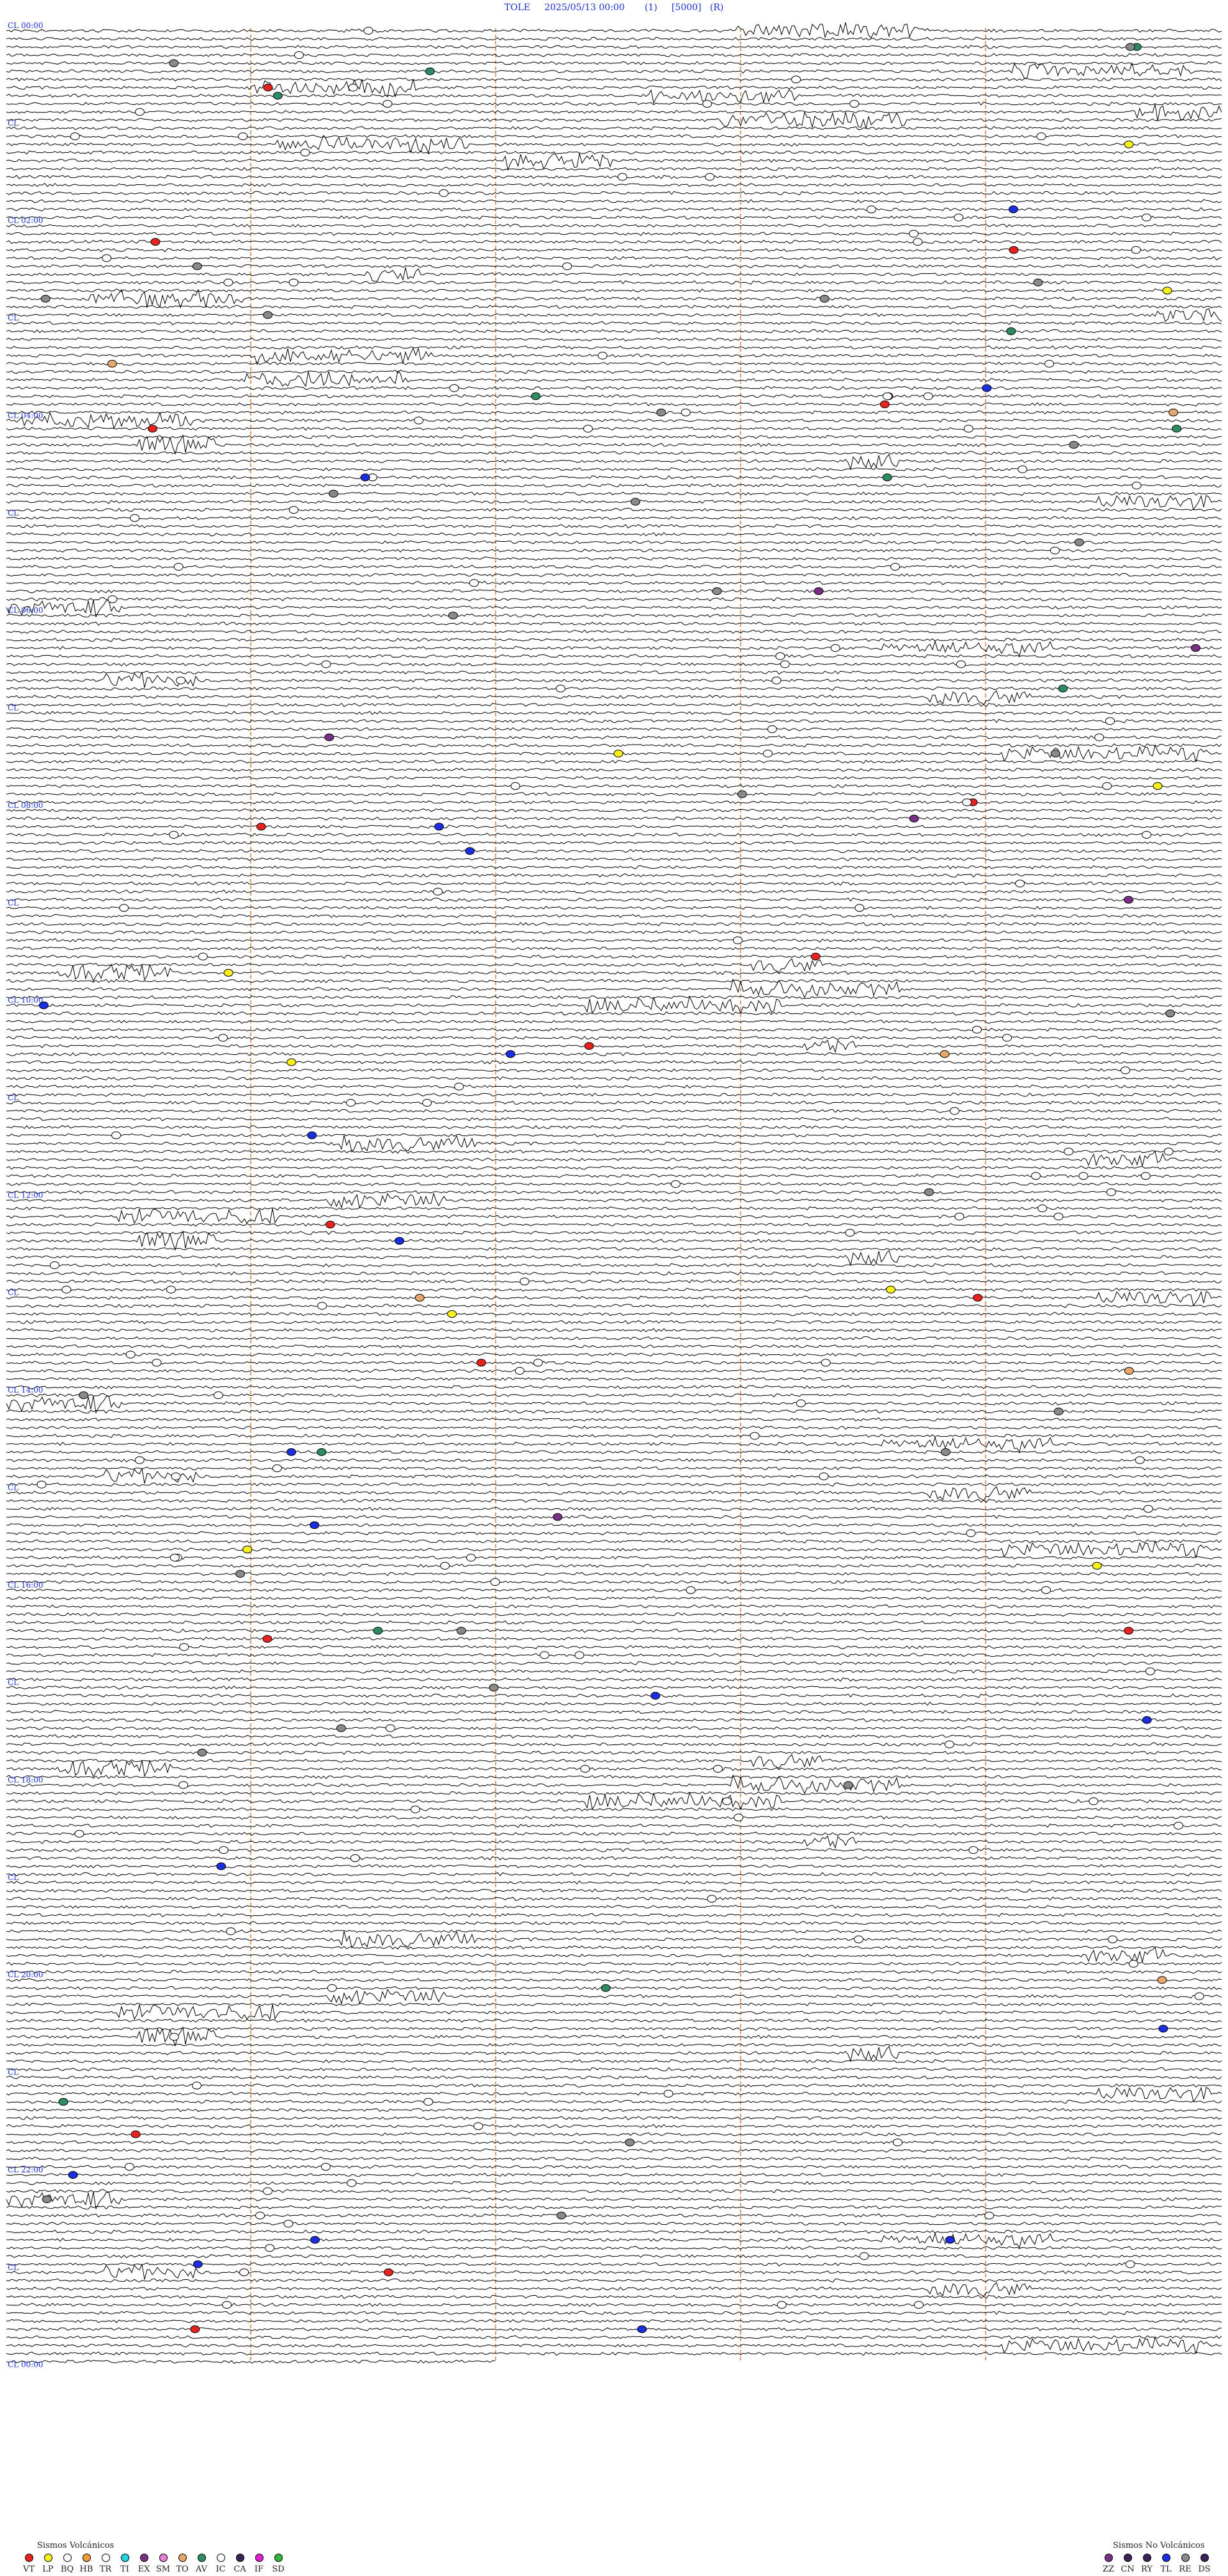 The width and height of the screenshot is (1228, 2576). I want to click on hour-label: CL 10:00, so click(25, 1000).